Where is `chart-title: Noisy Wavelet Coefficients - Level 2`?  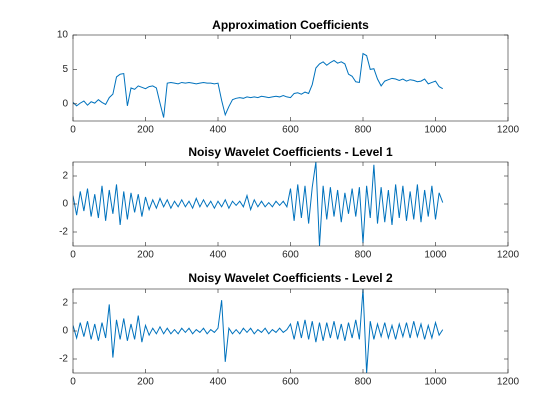
chart-title: Noisy Wavelet Coefficients - Level 2 is located at coordinates (290, 278).